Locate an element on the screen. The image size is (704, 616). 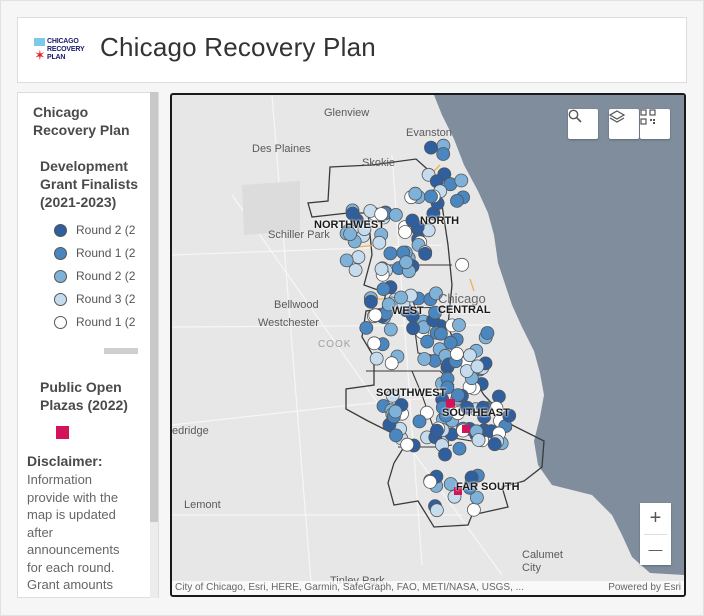
search-button is located at coordinates (583, 124).